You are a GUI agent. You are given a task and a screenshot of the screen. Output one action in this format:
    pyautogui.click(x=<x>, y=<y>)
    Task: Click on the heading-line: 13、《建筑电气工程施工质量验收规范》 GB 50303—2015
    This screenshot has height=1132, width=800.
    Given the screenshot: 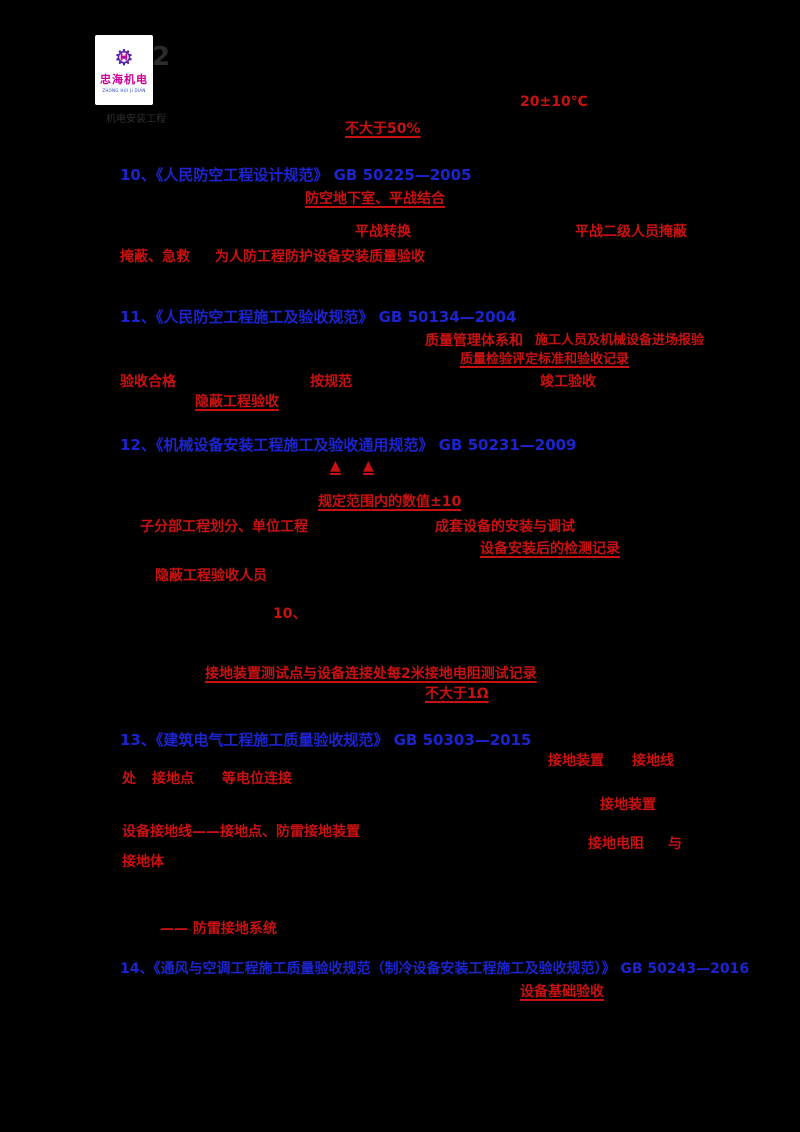 What is the action you would take?
    pyautogui.click(x=326, y=740)
    